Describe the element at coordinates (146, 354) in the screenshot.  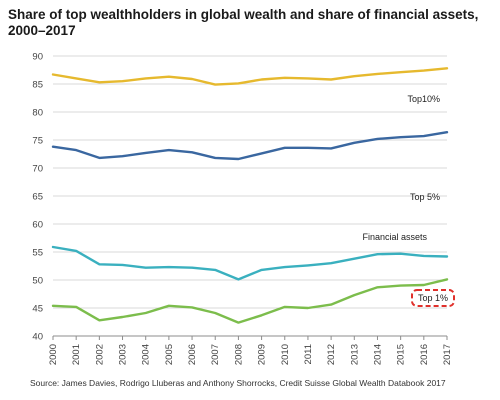
I see `x-tick-label: 2004` at that location.